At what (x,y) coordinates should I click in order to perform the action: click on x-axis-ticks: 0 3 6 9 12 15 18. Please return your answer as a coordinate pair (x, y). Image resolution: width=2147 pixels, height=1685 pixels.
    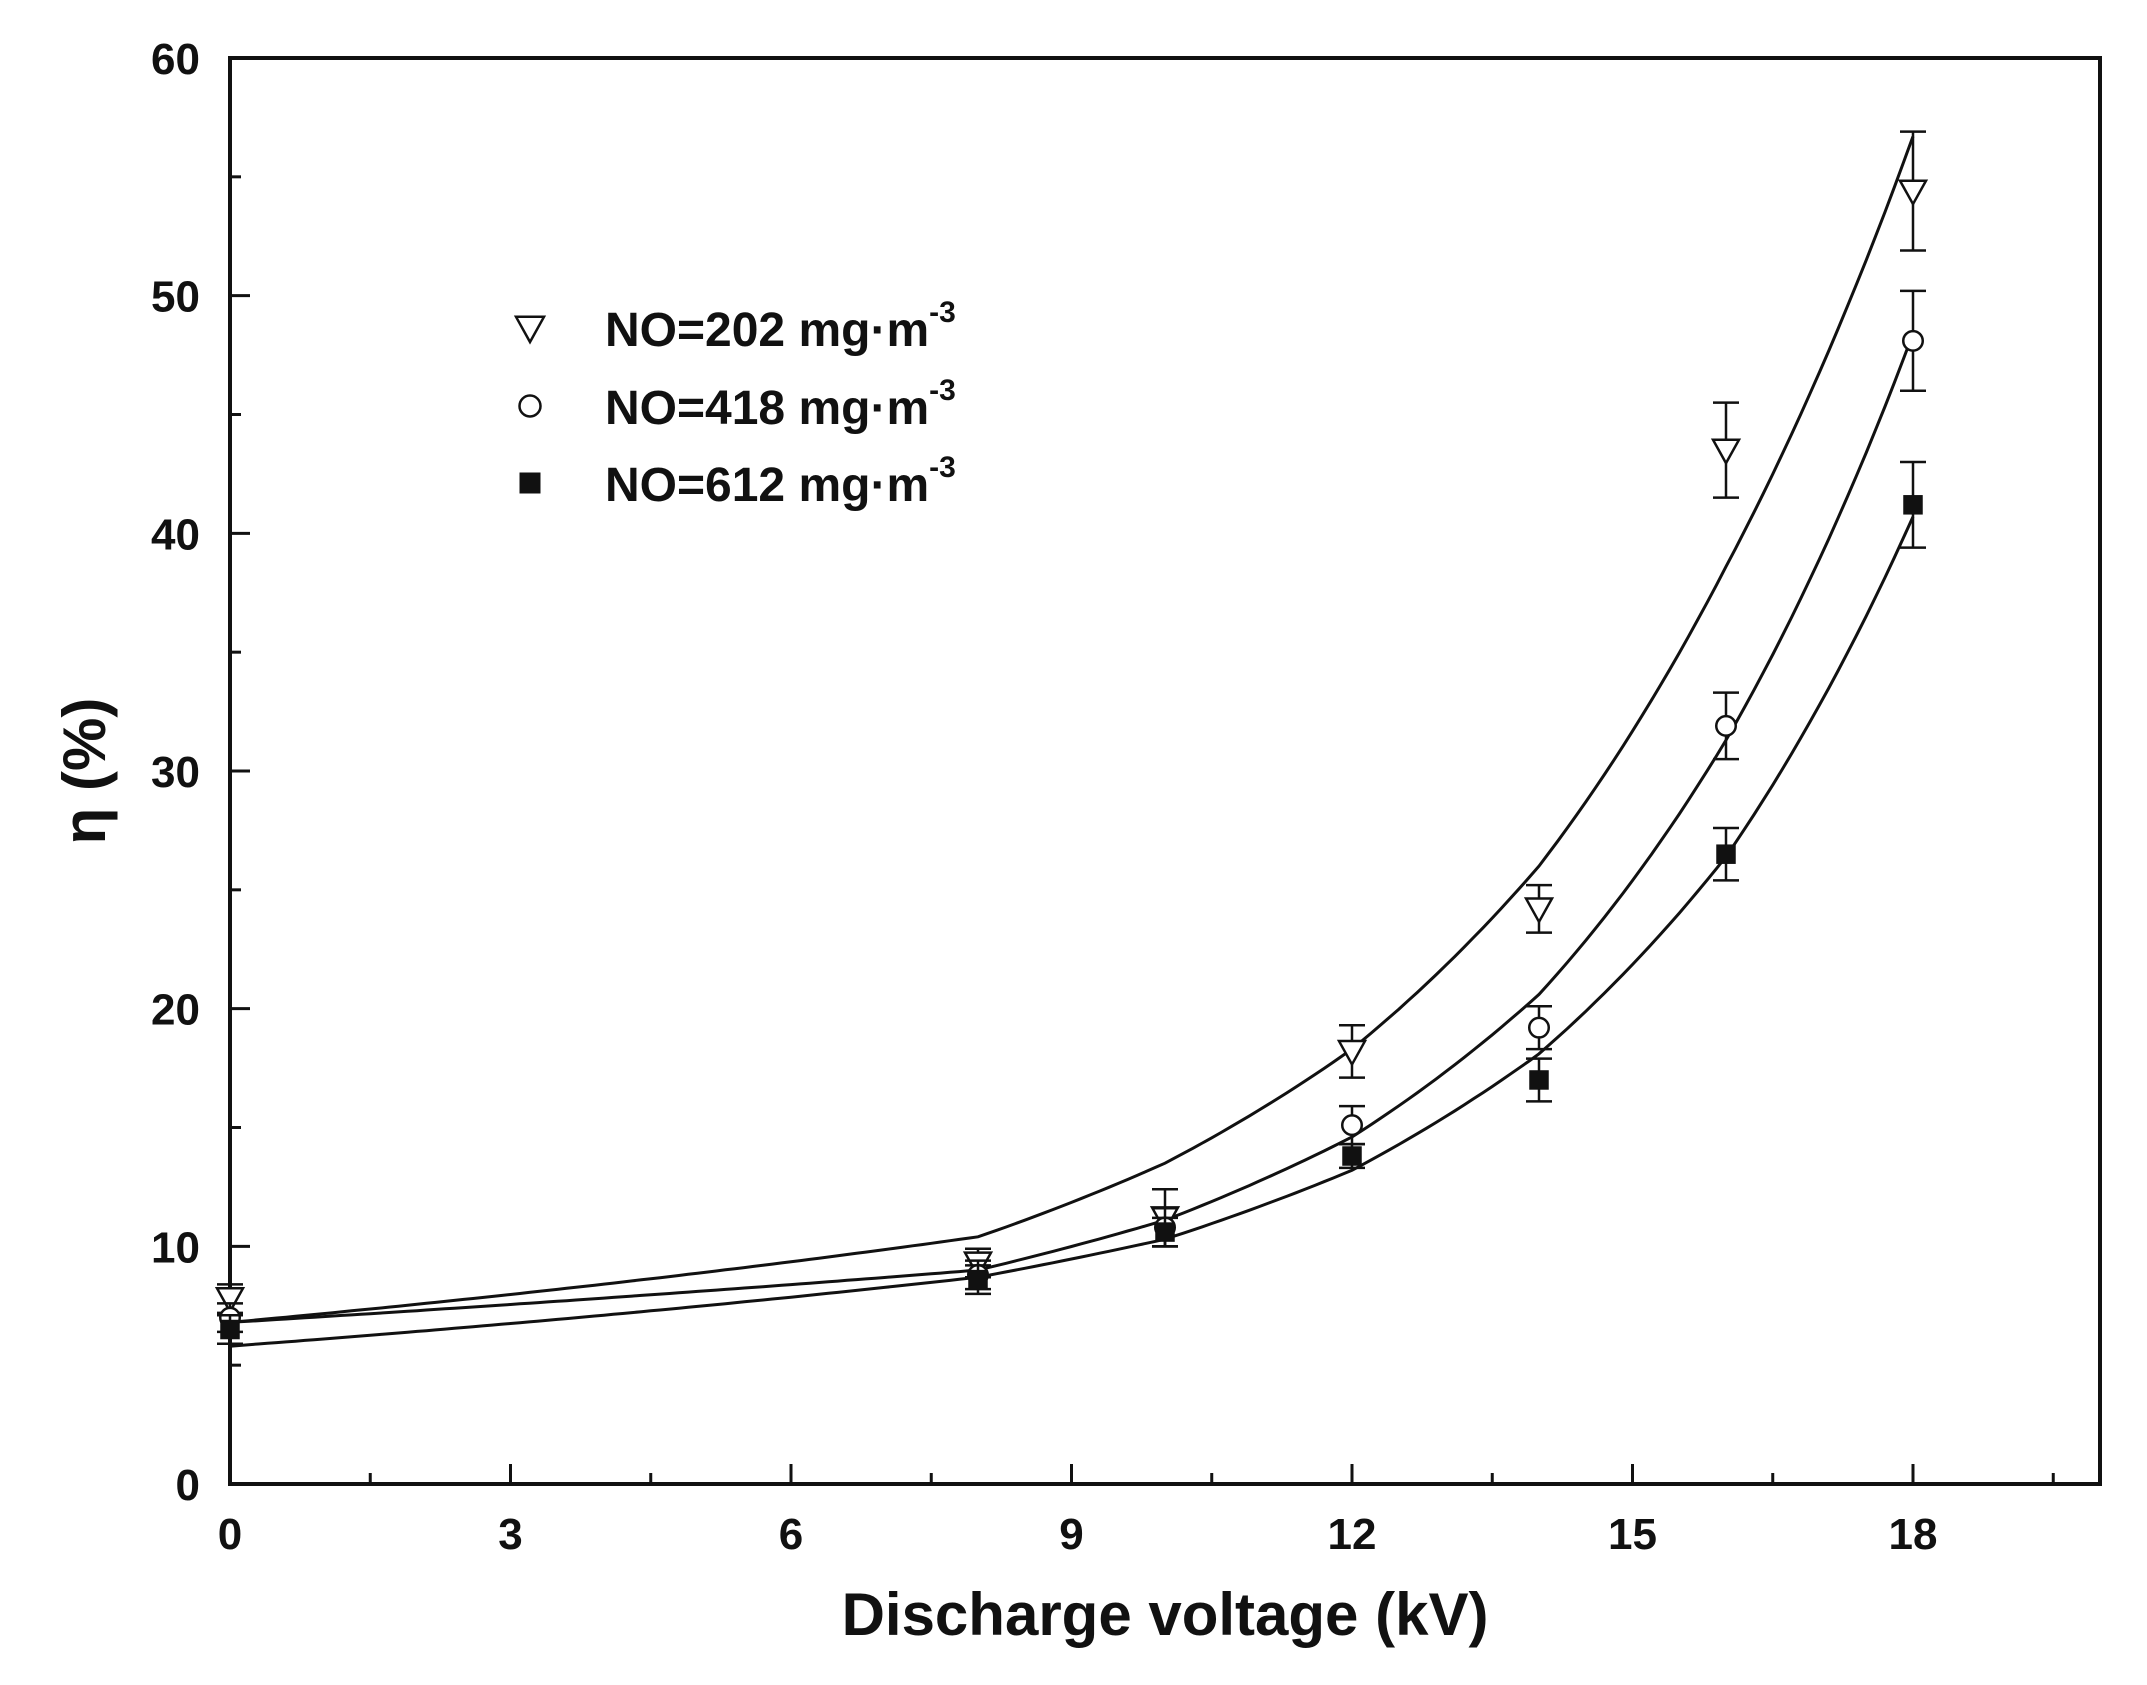
    Looking at the image, I should click on (1136, 1511).